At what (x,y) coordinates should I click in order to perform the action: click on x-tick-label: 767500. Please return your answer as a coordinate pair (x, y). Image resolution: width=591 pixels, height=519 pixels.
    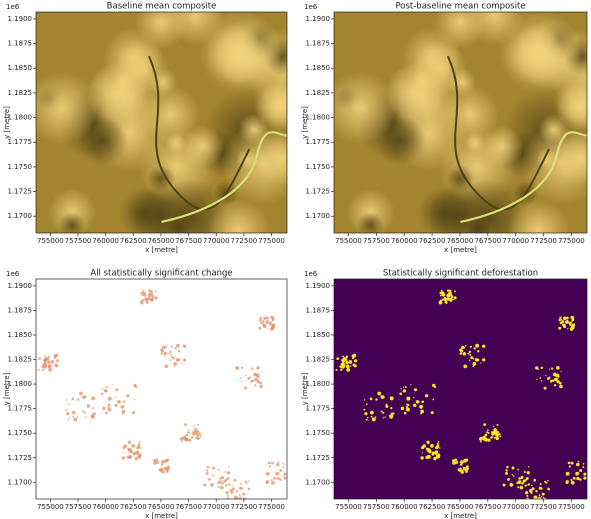
    Looking at the image, I should click on (188, 507).